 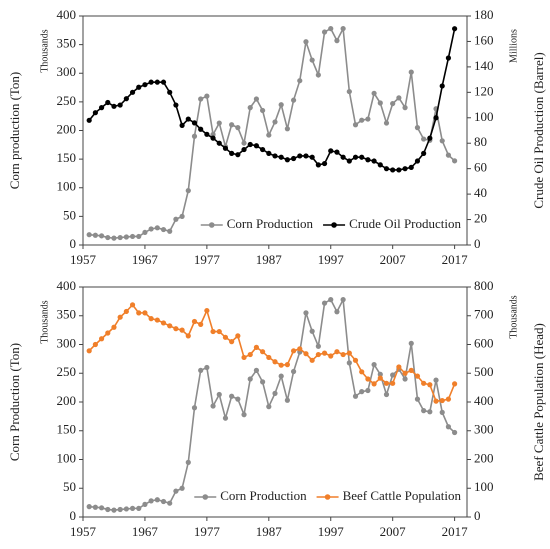 What do you see at coordinates (393, 531) in the screenshot?
I see `x-tick-label: 2007` at bounding box center [393, 531].